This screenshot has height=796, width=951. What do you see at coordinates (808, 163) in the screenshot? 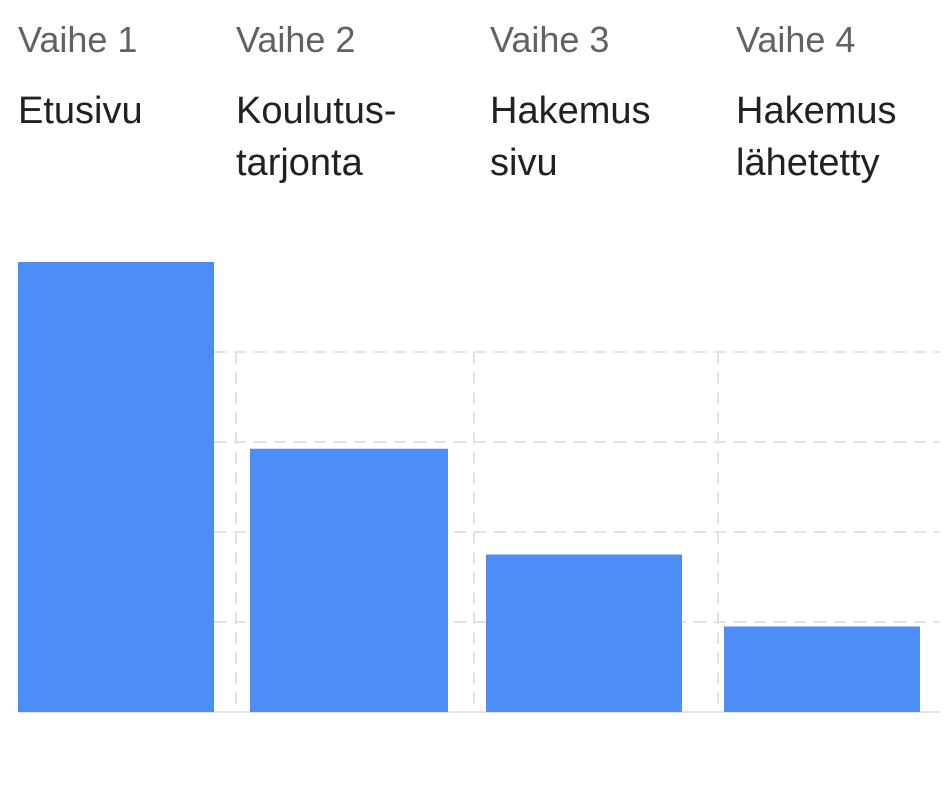
I see `stage-label-4-line-2: lähetetty` at bounding box center [808, 163].